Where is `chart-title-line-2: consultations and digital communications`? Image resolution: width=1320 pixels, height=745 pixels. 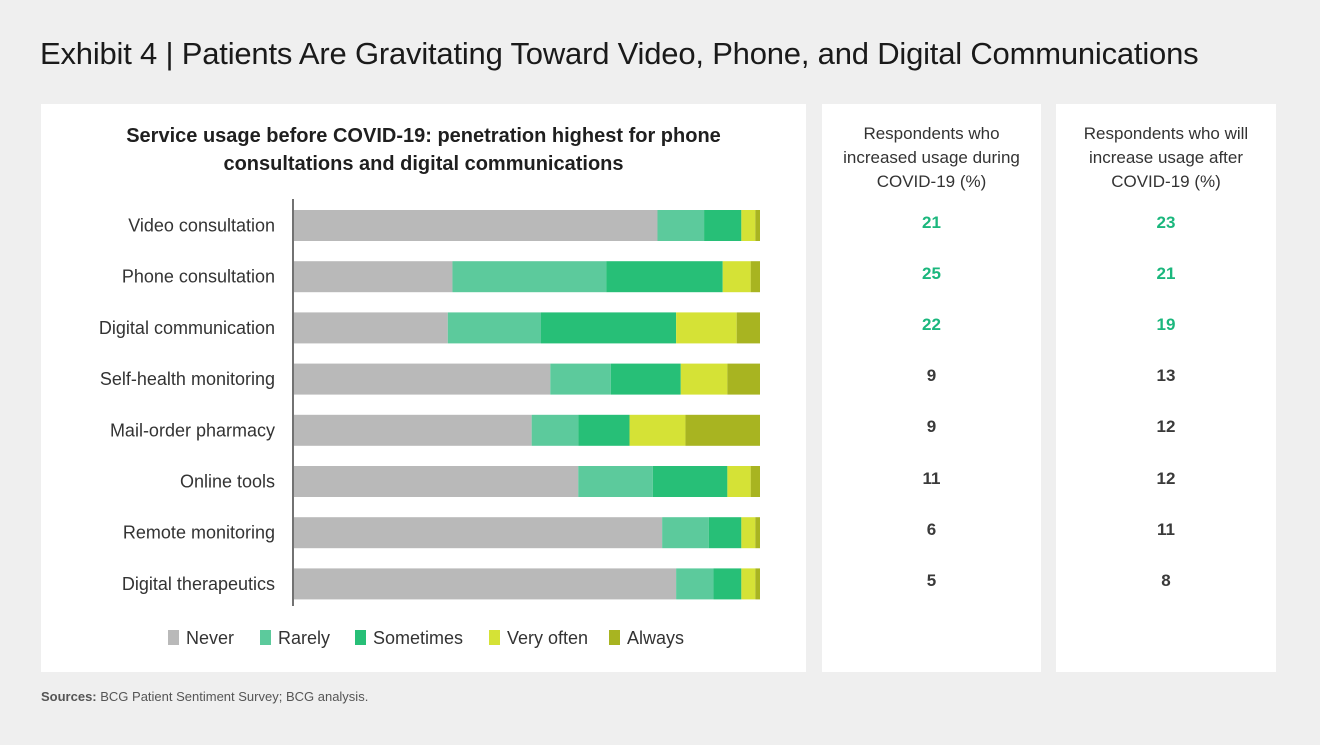
chart-title-line-2: consultations and digital communications is located at coordinates (423, 164).